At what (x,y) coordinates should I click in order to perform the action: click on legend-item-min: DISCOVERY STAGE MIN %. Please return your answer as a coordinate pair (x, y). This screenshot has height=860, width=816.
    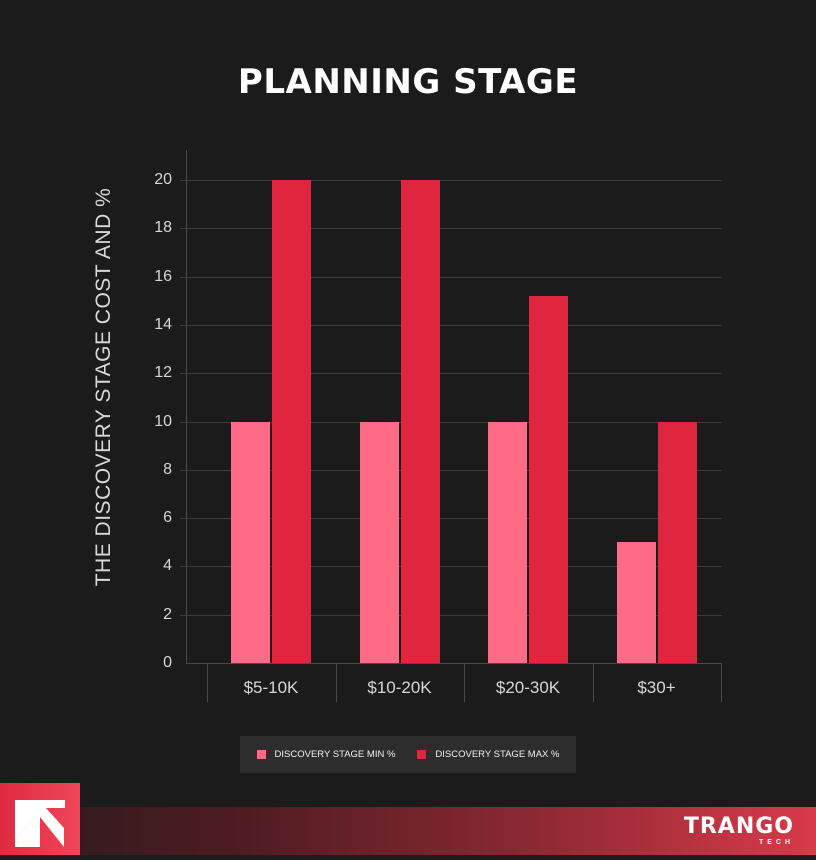
    Looking at the image, I should click on (326, 754).